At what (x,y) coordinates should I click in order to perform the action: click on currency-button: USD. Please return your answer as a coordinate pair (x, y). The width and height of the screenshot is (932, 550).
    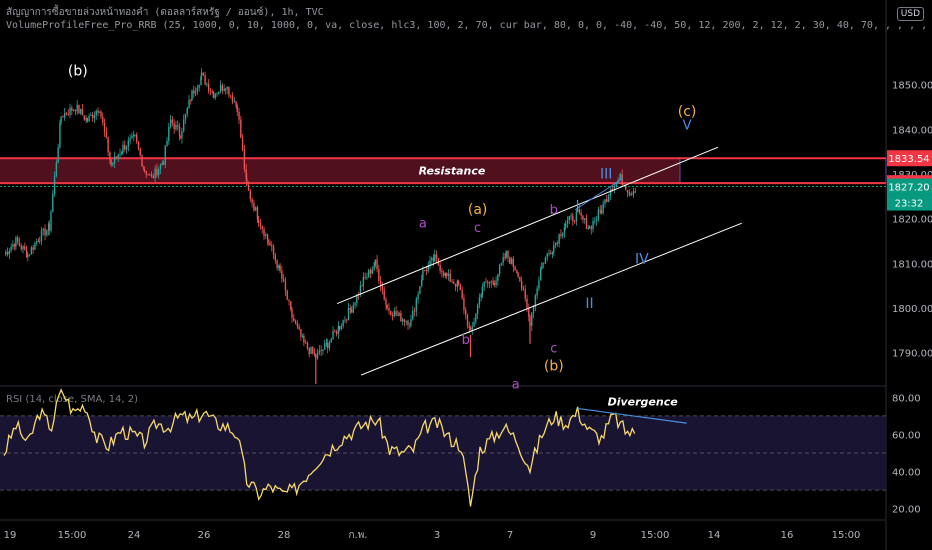
    Looking at the image, I should click on (910, 14).